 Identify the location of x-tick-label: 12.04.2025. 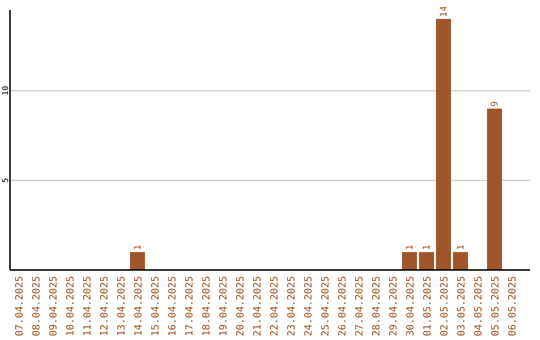
(105, 306).